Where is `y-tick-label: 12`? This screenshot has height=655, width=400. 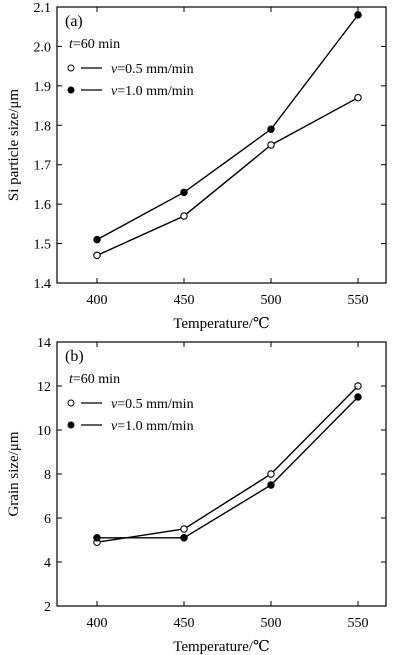 y-tick-label: 12 is located at coordinates (44, 387).